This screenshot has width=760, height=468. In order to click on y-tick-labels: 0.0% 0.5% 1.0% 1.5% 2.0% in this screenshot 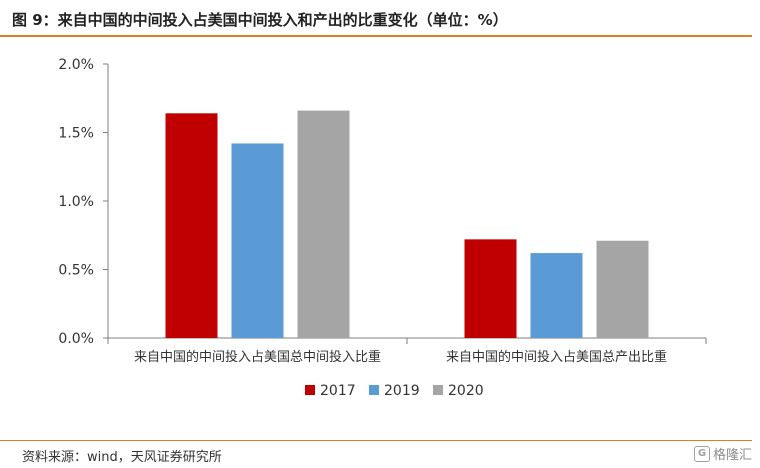, I will do `click(76, 202)`.